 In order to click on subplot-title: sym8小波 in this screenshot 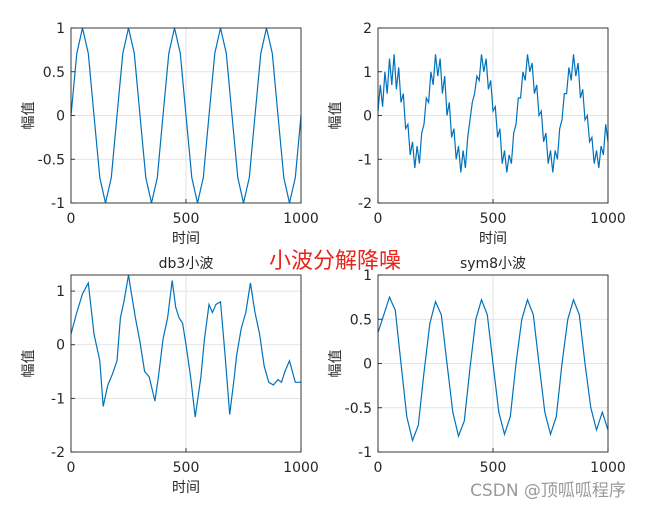, I will do `click(493, 264)`.